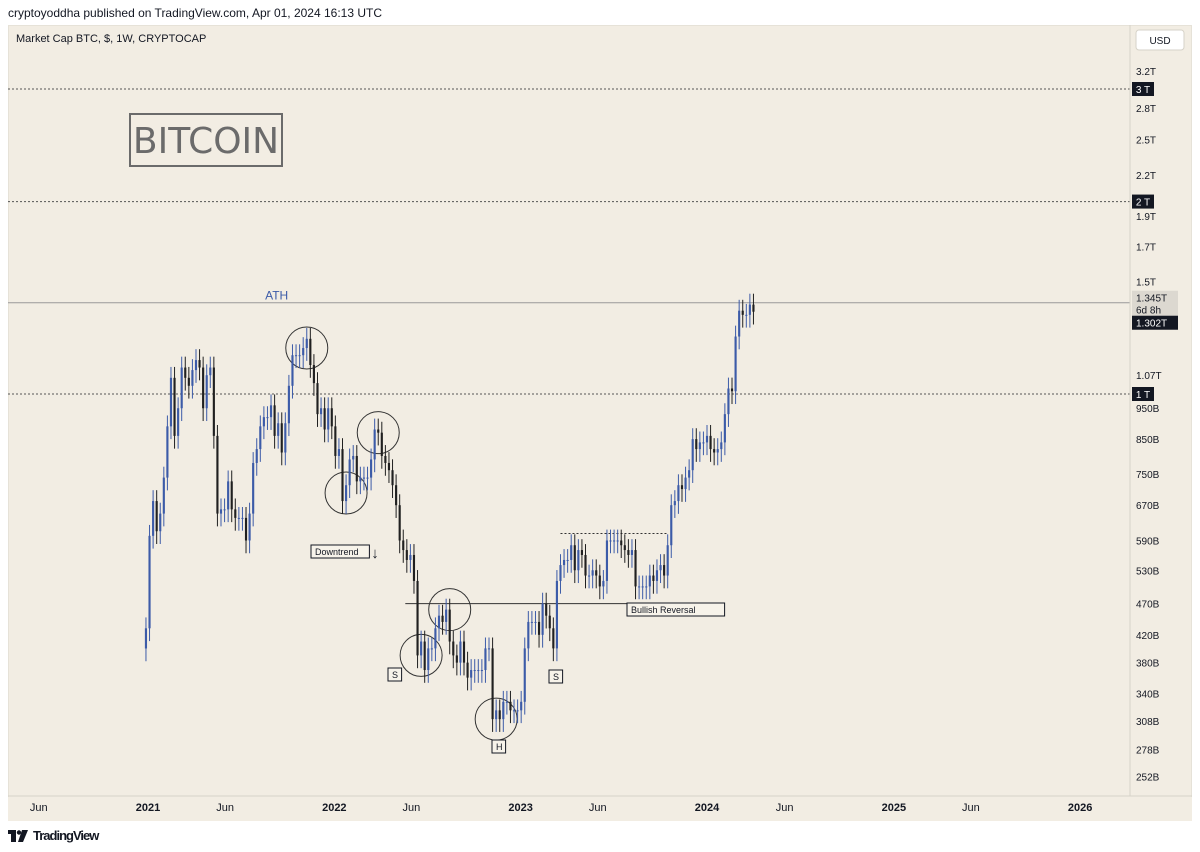 The width and height of the screenshot is (1200, 852). Describe the element at coordinates (18, 836) in the screenshot. I see `tradingview-logo-icon` at that location.